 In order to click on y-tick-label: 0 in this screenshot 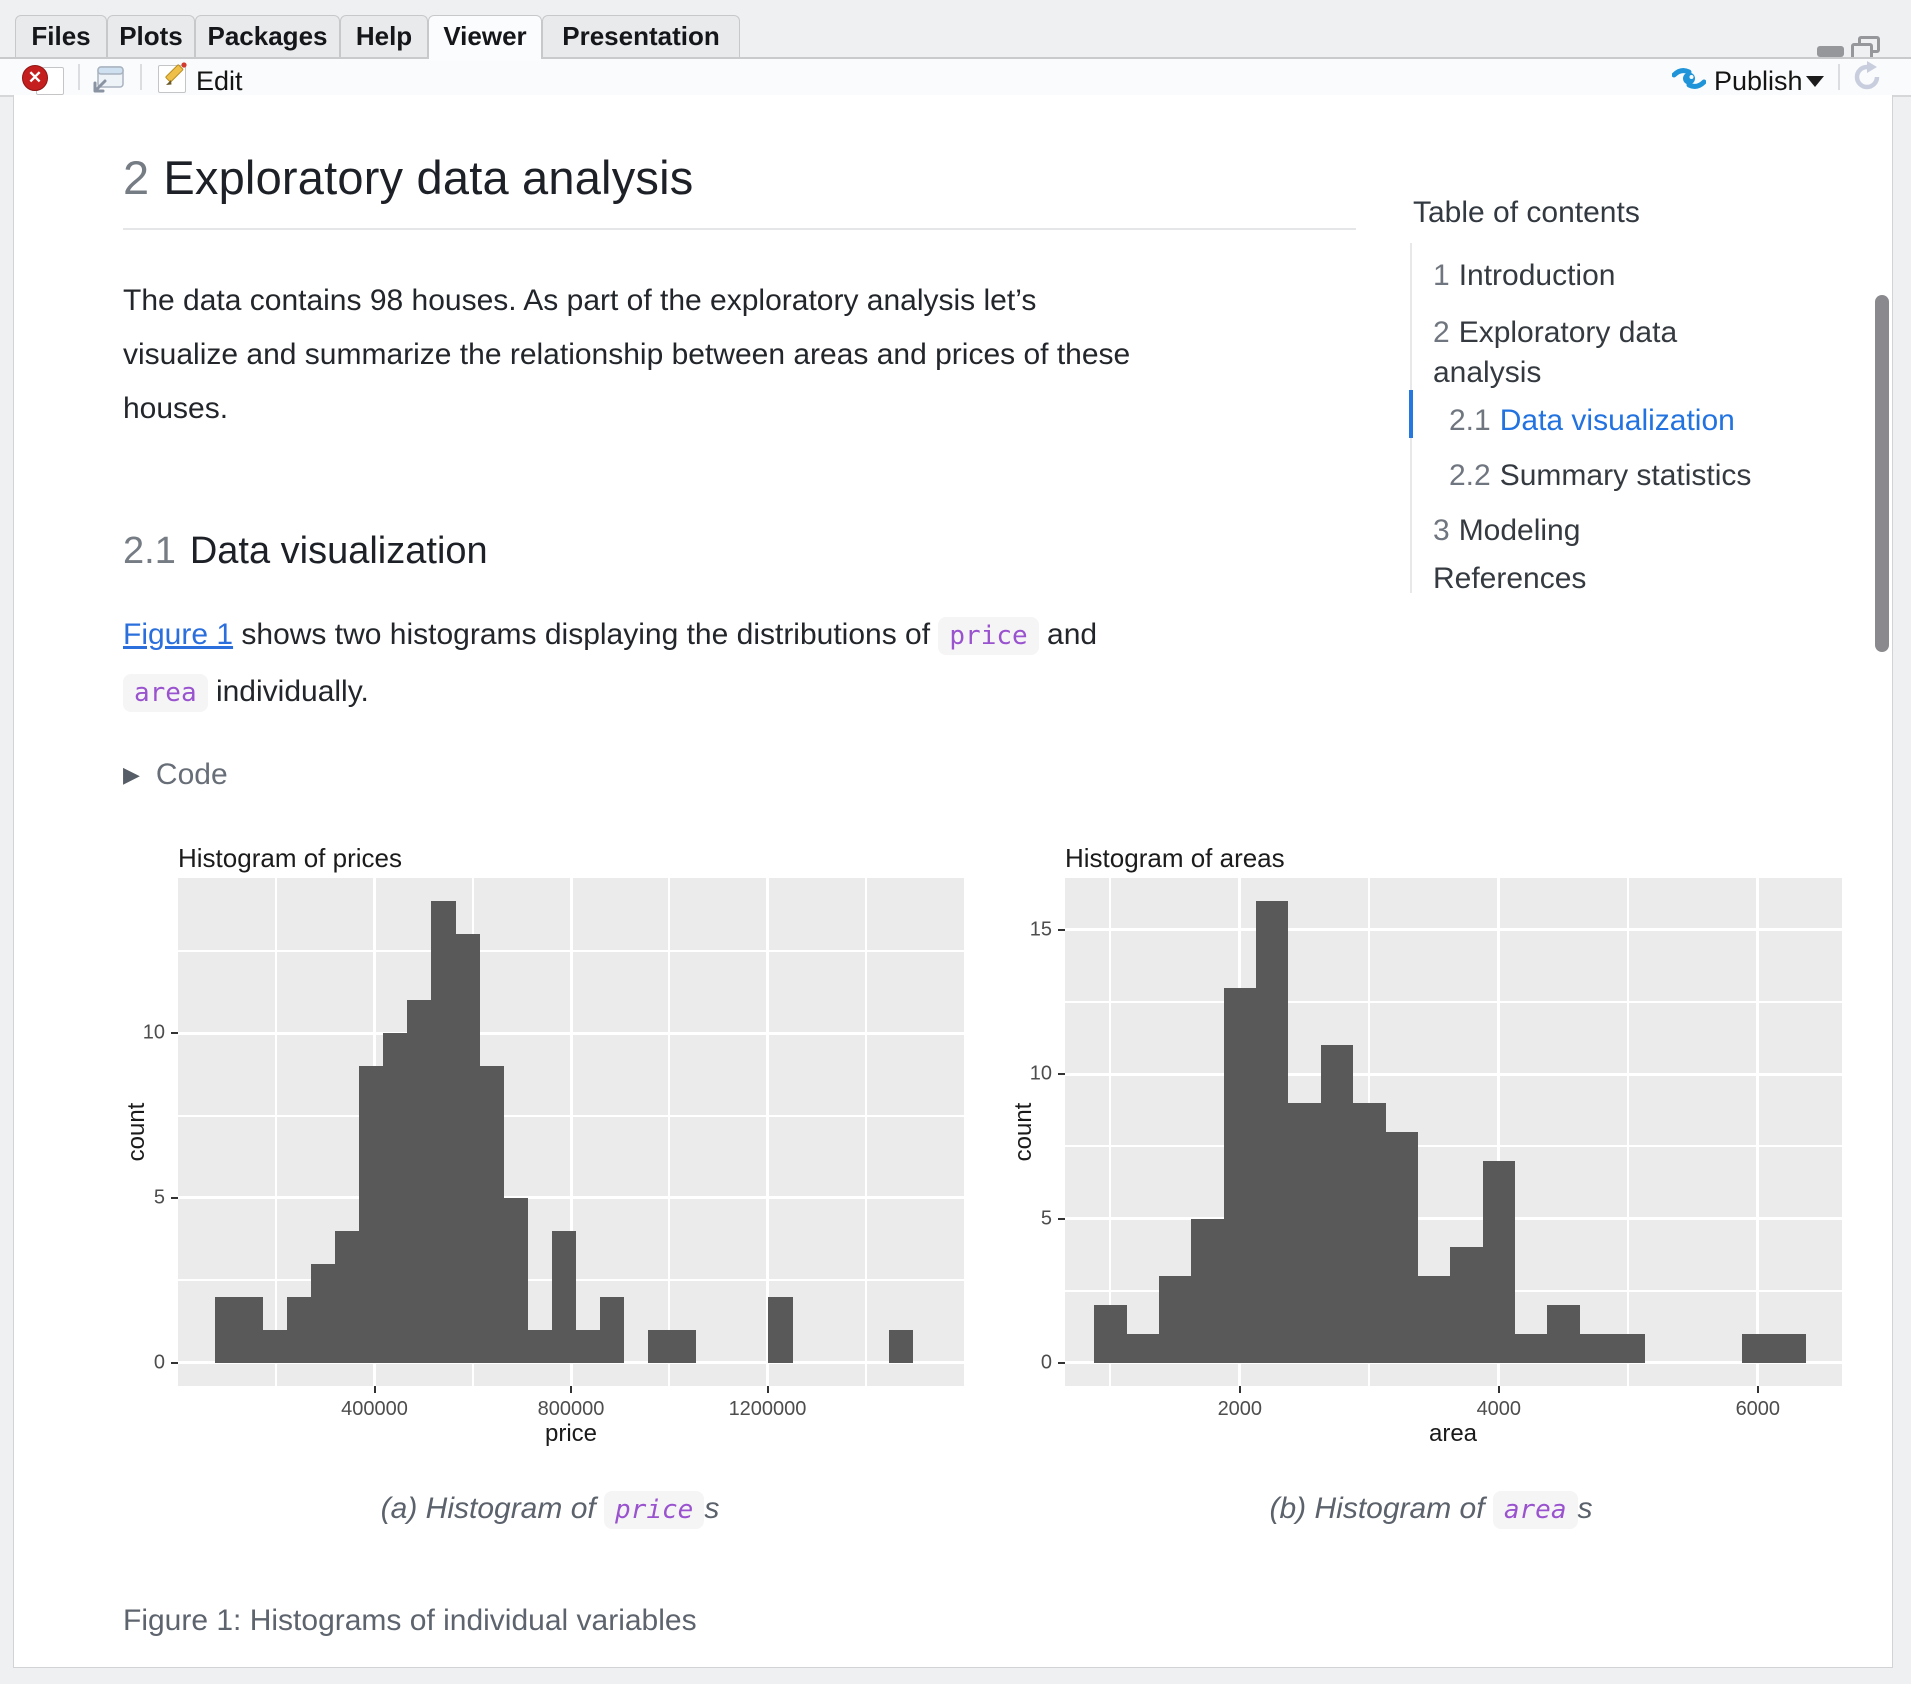, I will do `click(159, 1362)`.